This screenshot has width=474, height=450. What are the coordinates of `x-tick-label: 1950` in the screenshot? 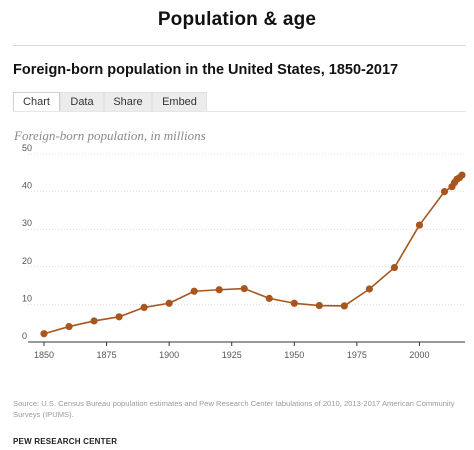 It's located at (294, 355).